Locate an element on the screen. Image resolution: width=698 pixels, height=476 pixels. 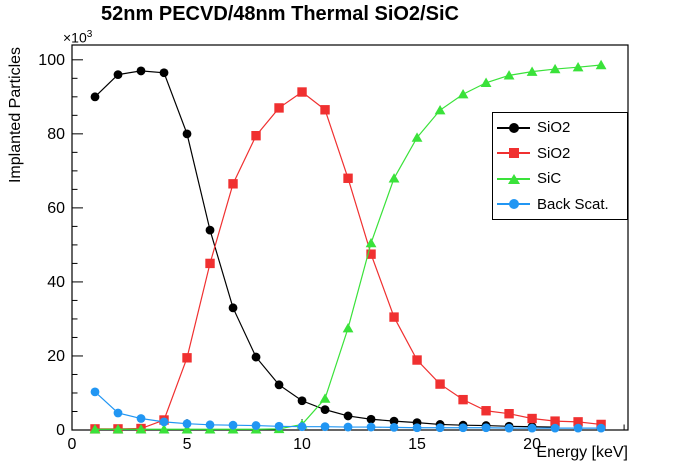
y-axis-multiplier-base: ×10 is located at coordinates (75, 37).